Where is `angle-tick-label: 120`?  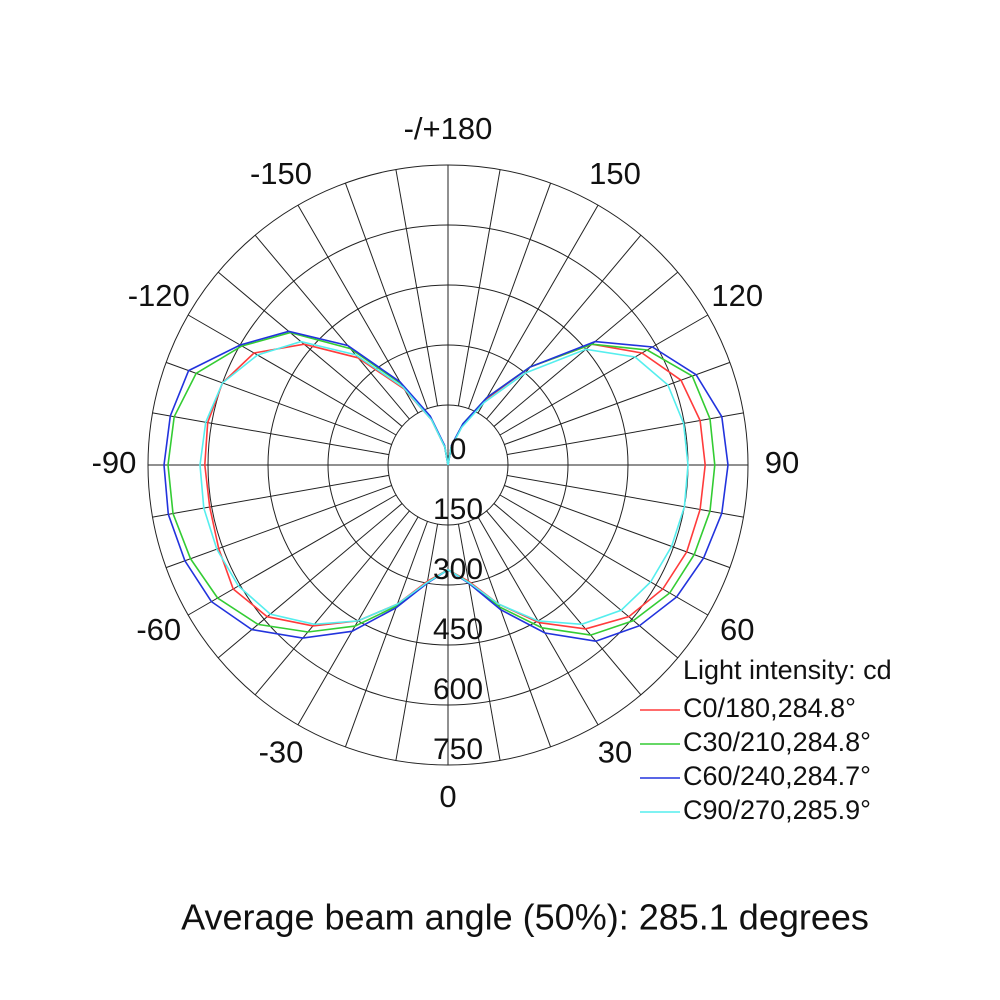 angle-tick-label: 120 is located at coordinates (737, 295).